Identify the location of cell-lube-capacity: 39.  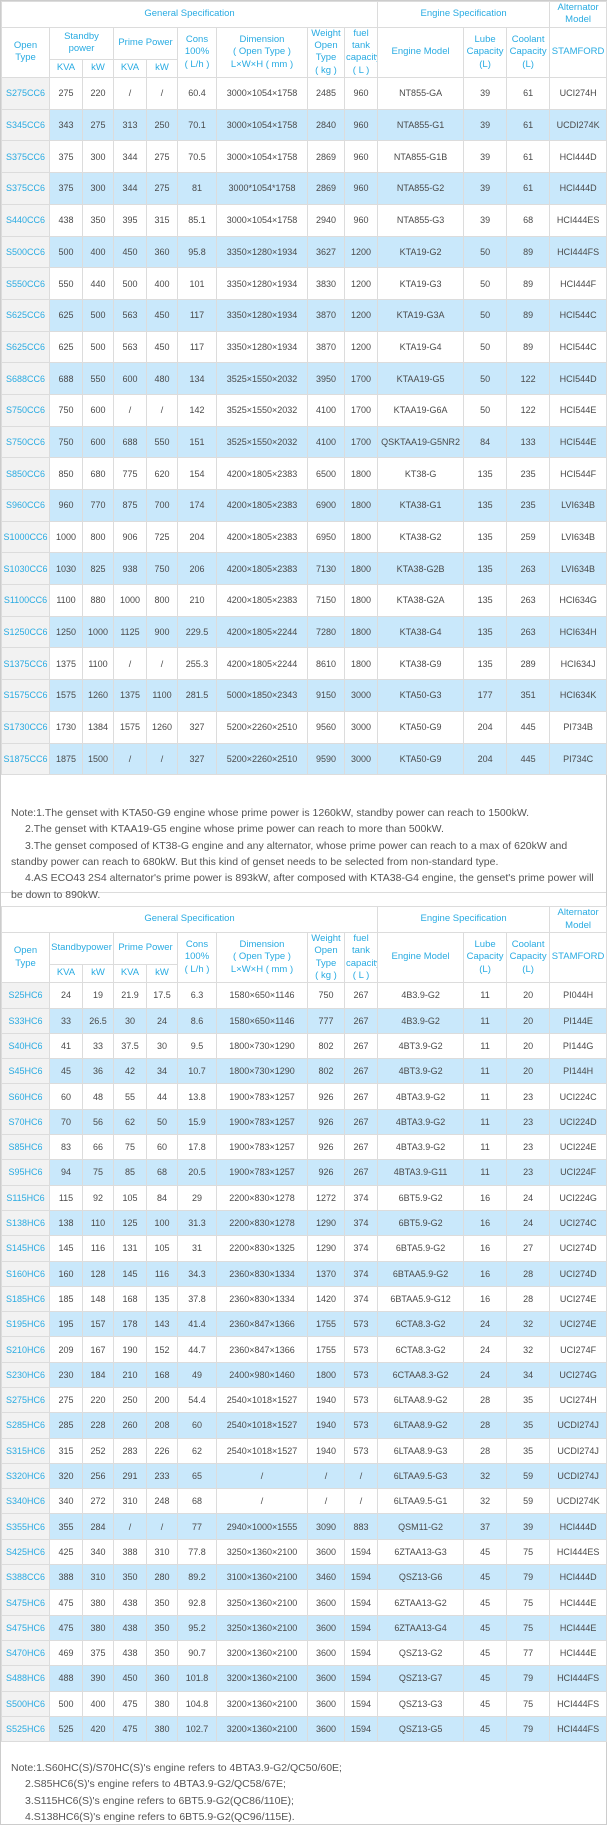
(485, 188).